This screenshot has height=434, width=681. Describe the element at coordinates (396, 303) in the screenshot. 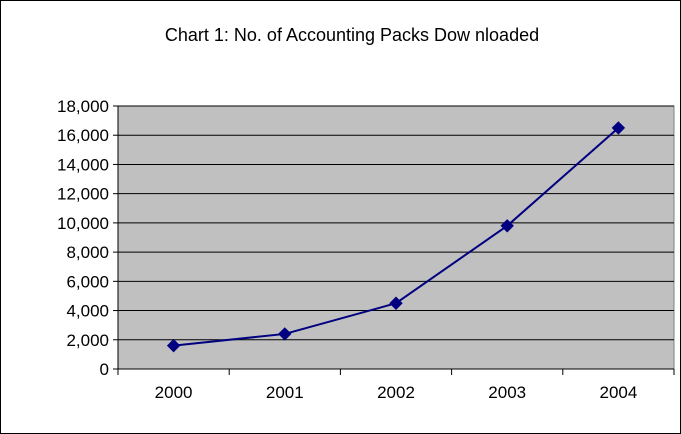

I see `data-point-2002` at that location.